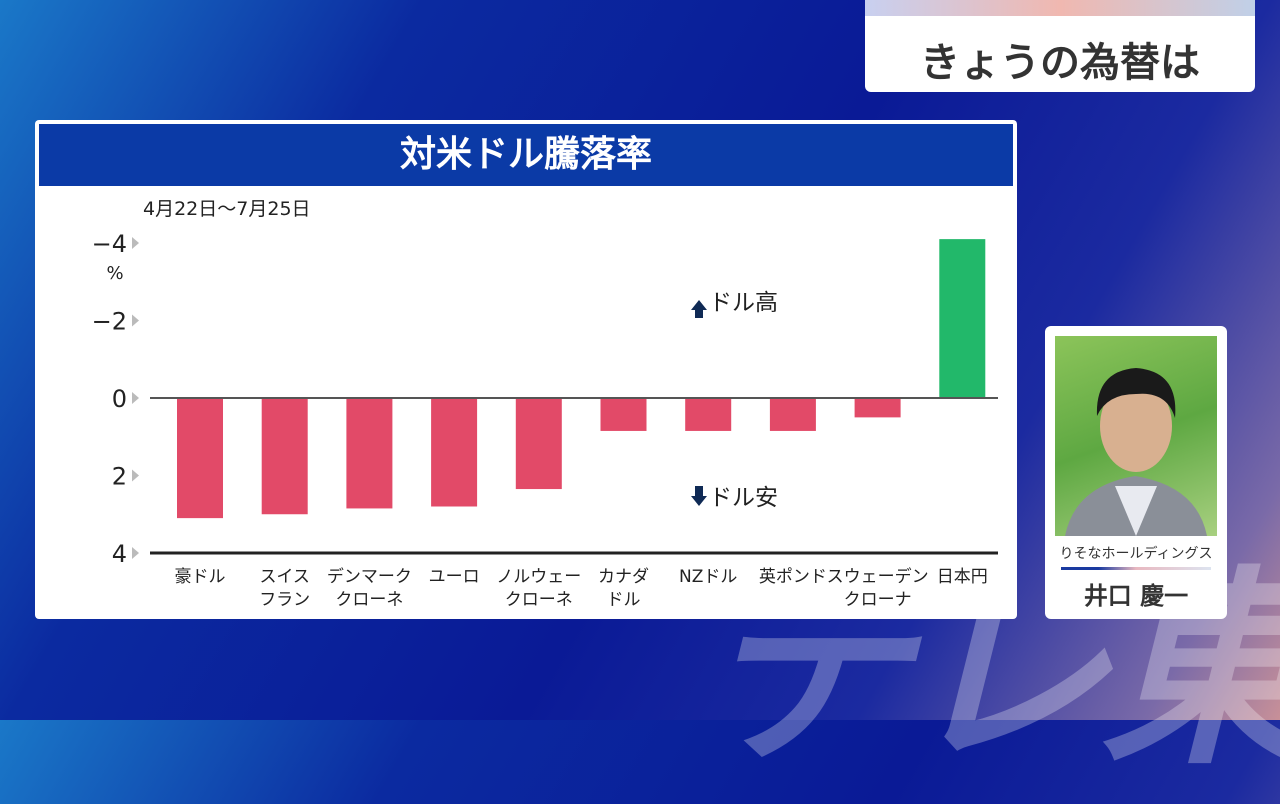 The image size is (1280, 804). Describe the element at coordinates (109, 244) in the screenshot. I see `y-tick-label: −4` at that location.